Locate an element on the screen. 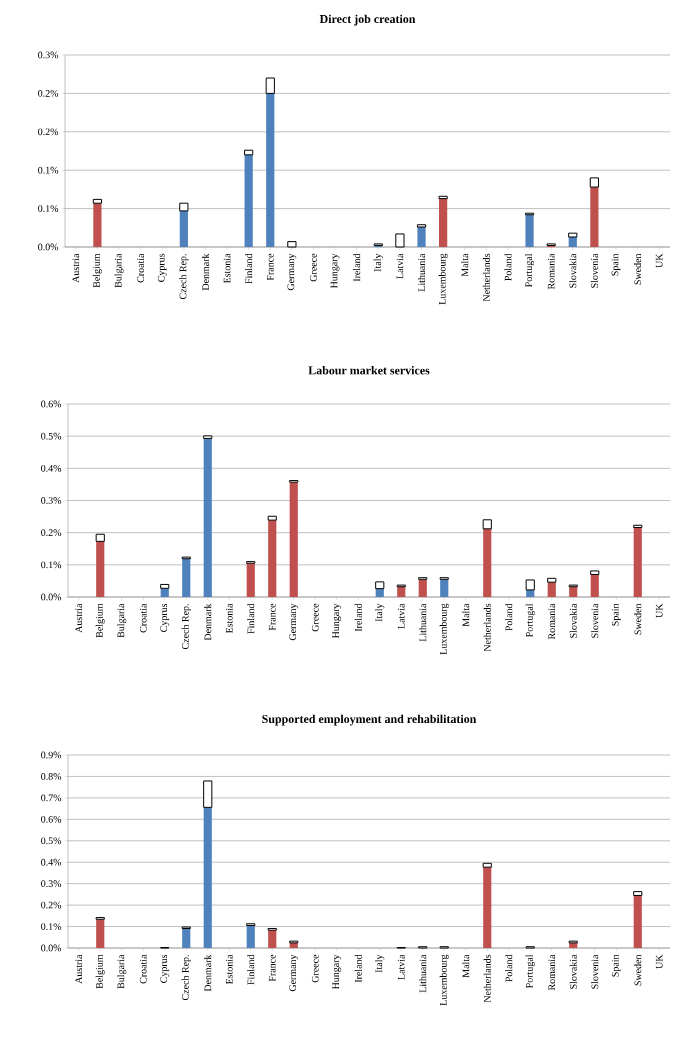 The height and width of the screenshot is (1037, 675). y-tick-label: 0.7% is located at coordinates (51, 798).